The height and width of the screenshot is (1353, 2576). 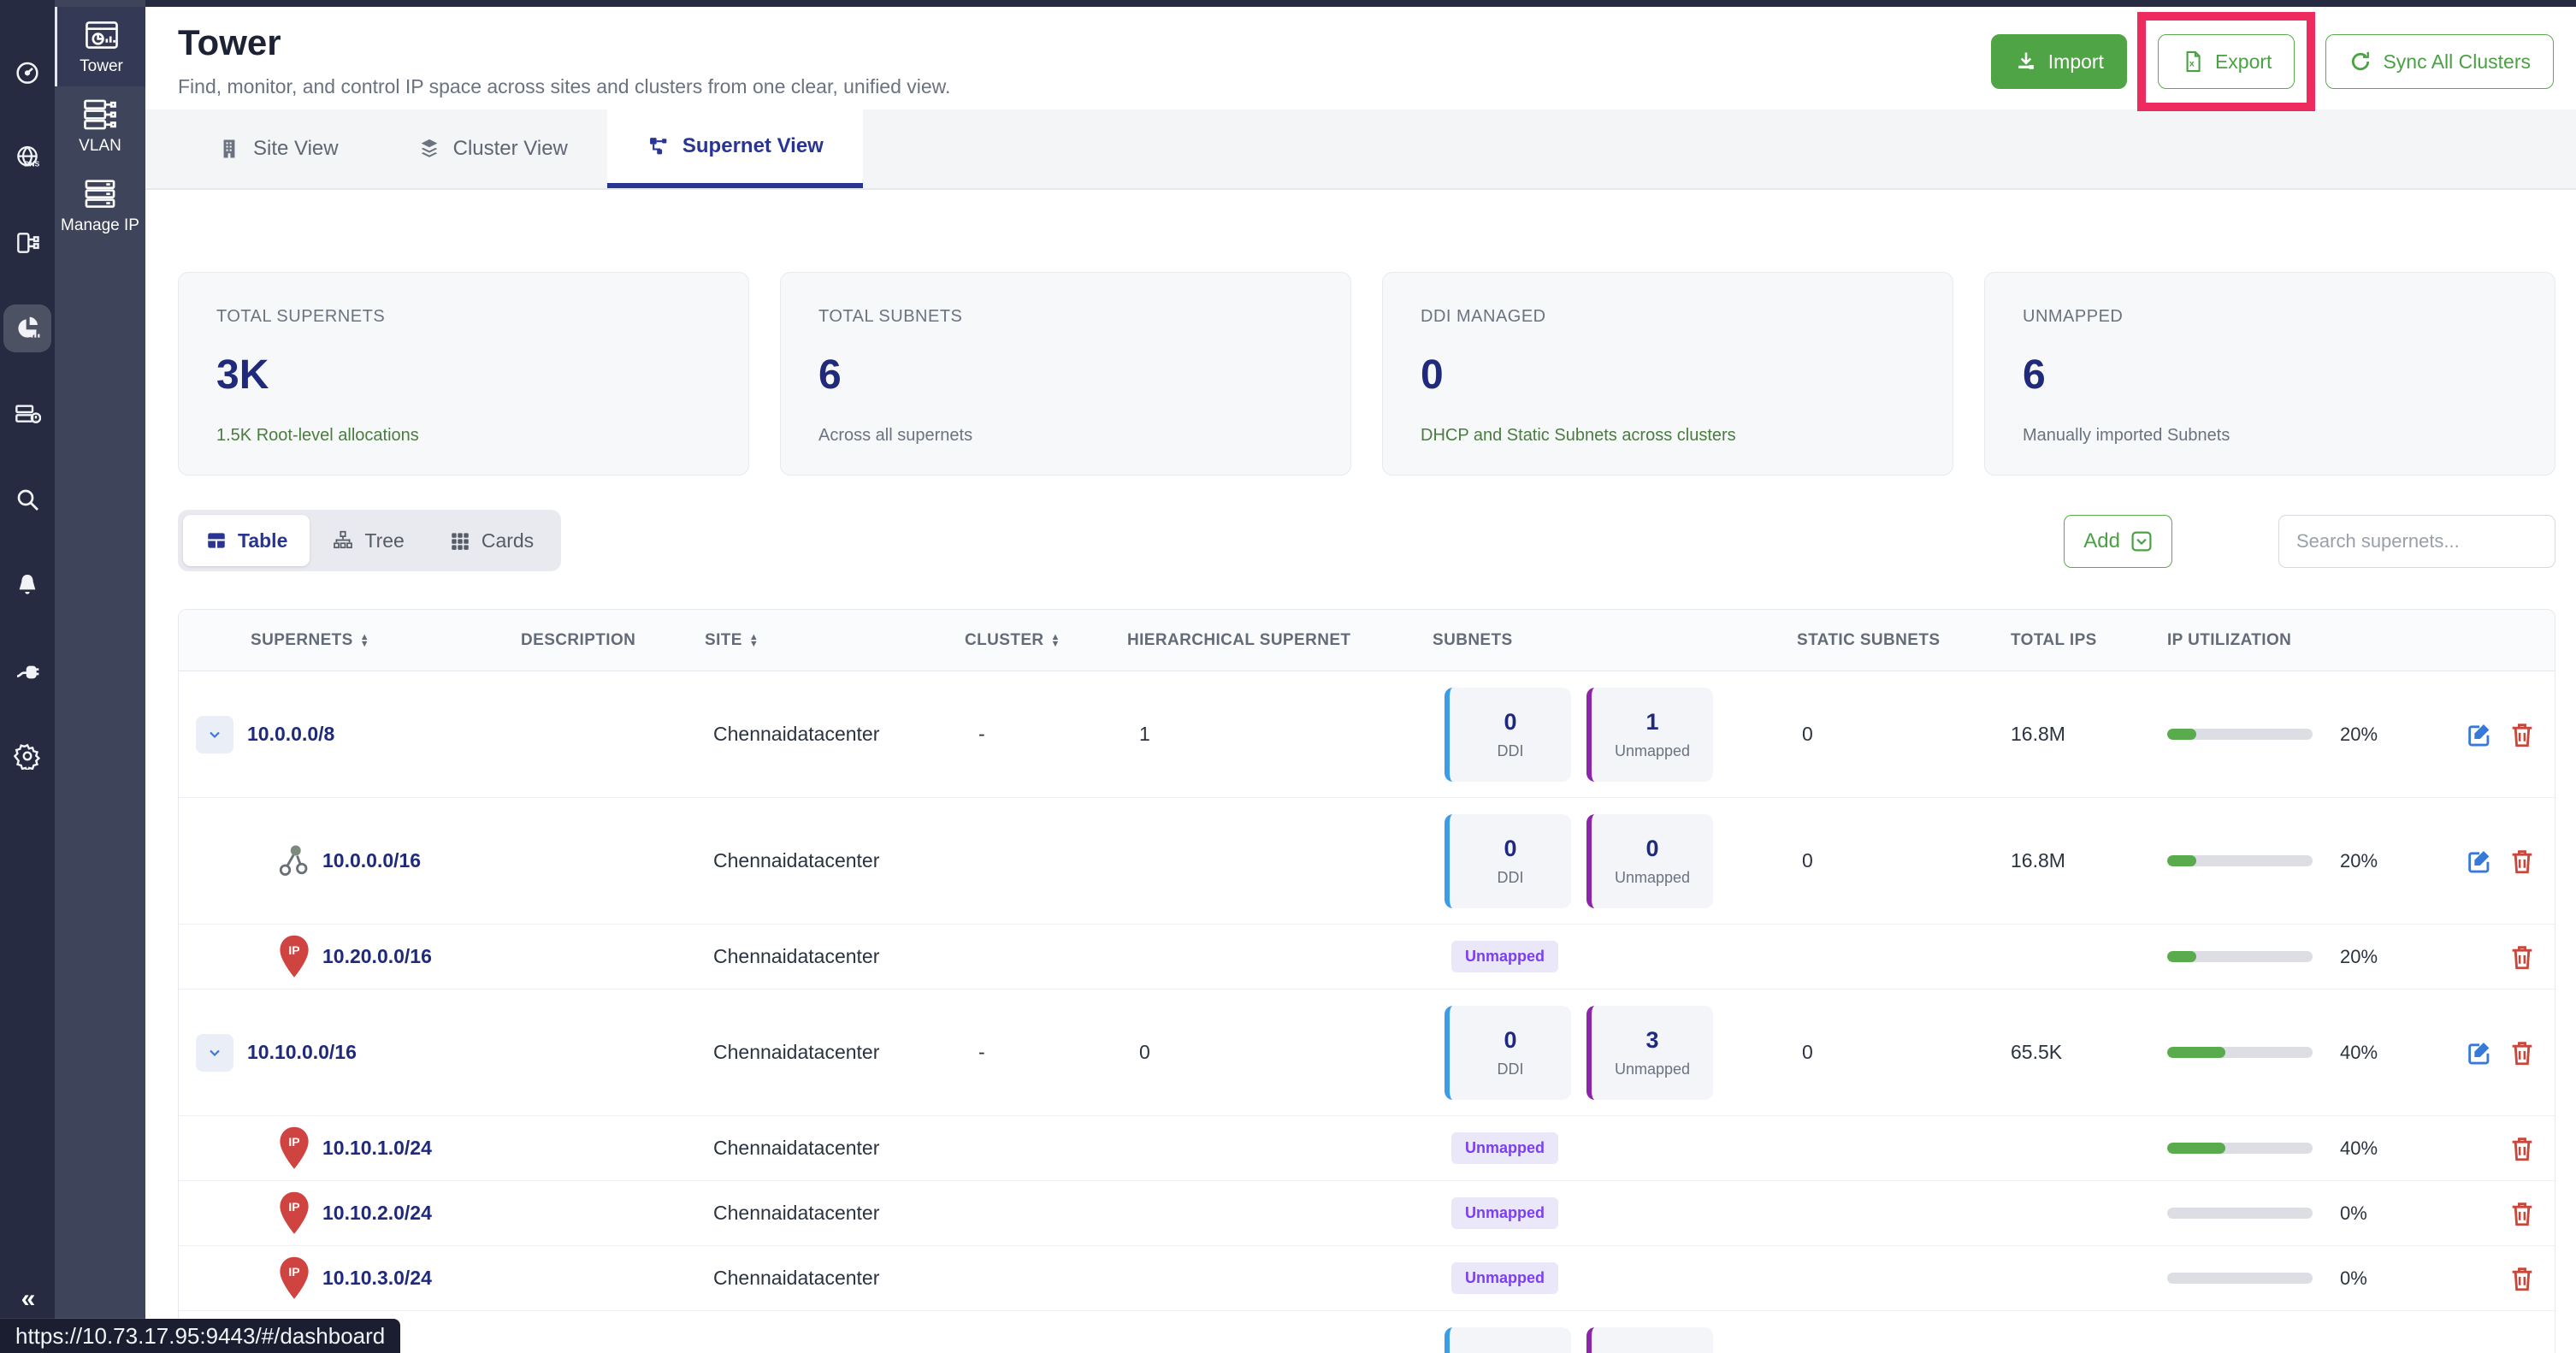 I want to click on toggle-table-view: Table, so click(x=246, y=540).